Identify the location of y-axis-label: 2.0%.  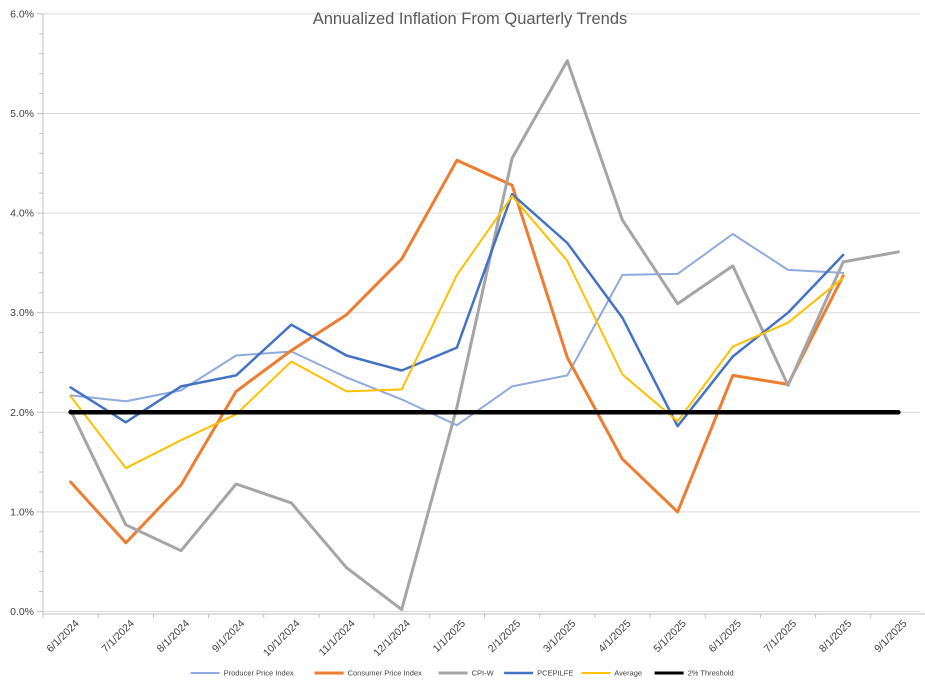
(22, 413).